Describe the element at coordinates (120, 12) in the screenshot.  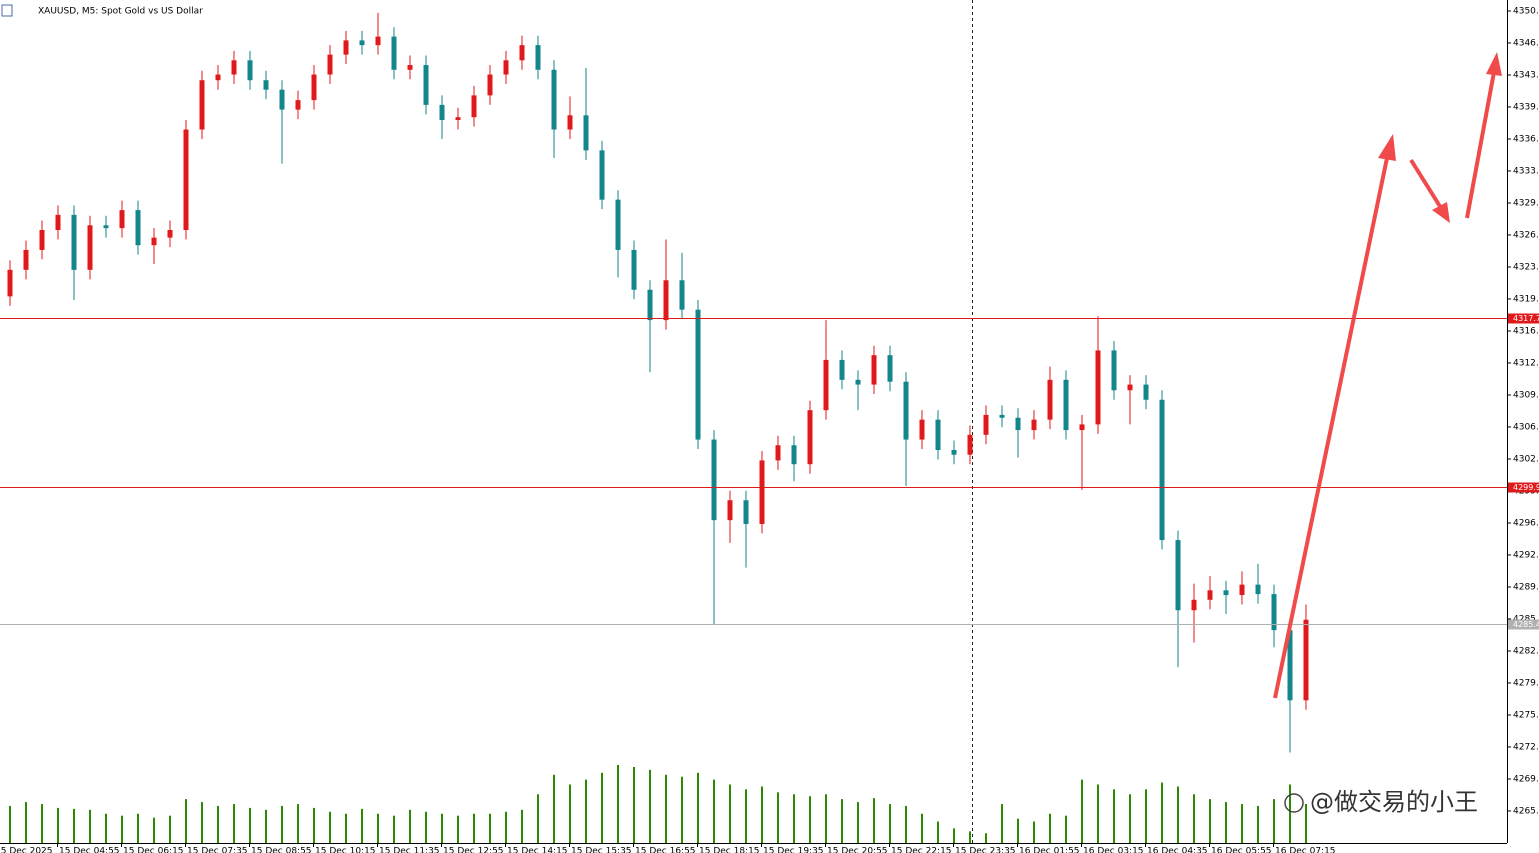
I see `chart-title: XAUUSD, M5: Spot Gold vs US Dollar` at that location.